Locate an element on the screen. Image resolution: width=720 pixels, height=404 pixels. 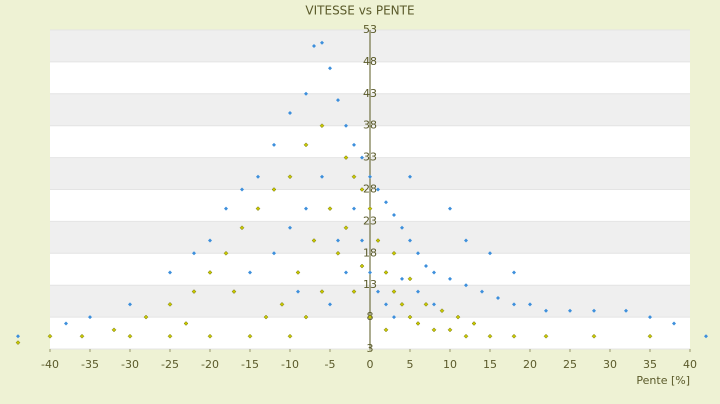
x-tick-label: -40 is located at coordinates (50, 364).